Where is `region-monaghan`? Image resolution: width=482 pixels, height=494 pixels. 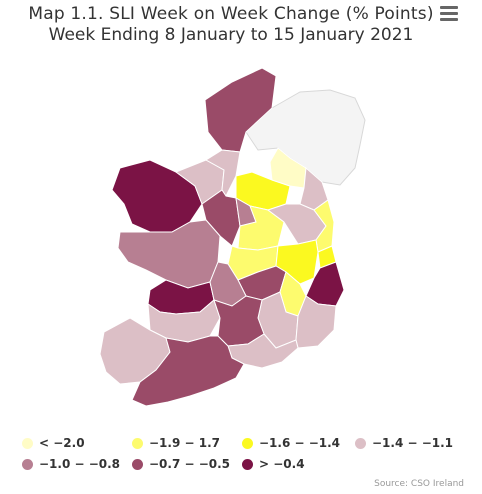
region-monaghan is located at coordinates (288, 168).